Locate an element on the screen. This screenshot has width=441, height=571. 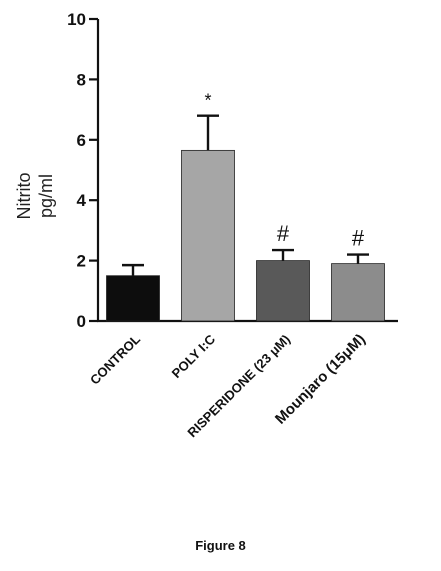
x-tick-label: POLY I:C is located at coordinates (194, 356).